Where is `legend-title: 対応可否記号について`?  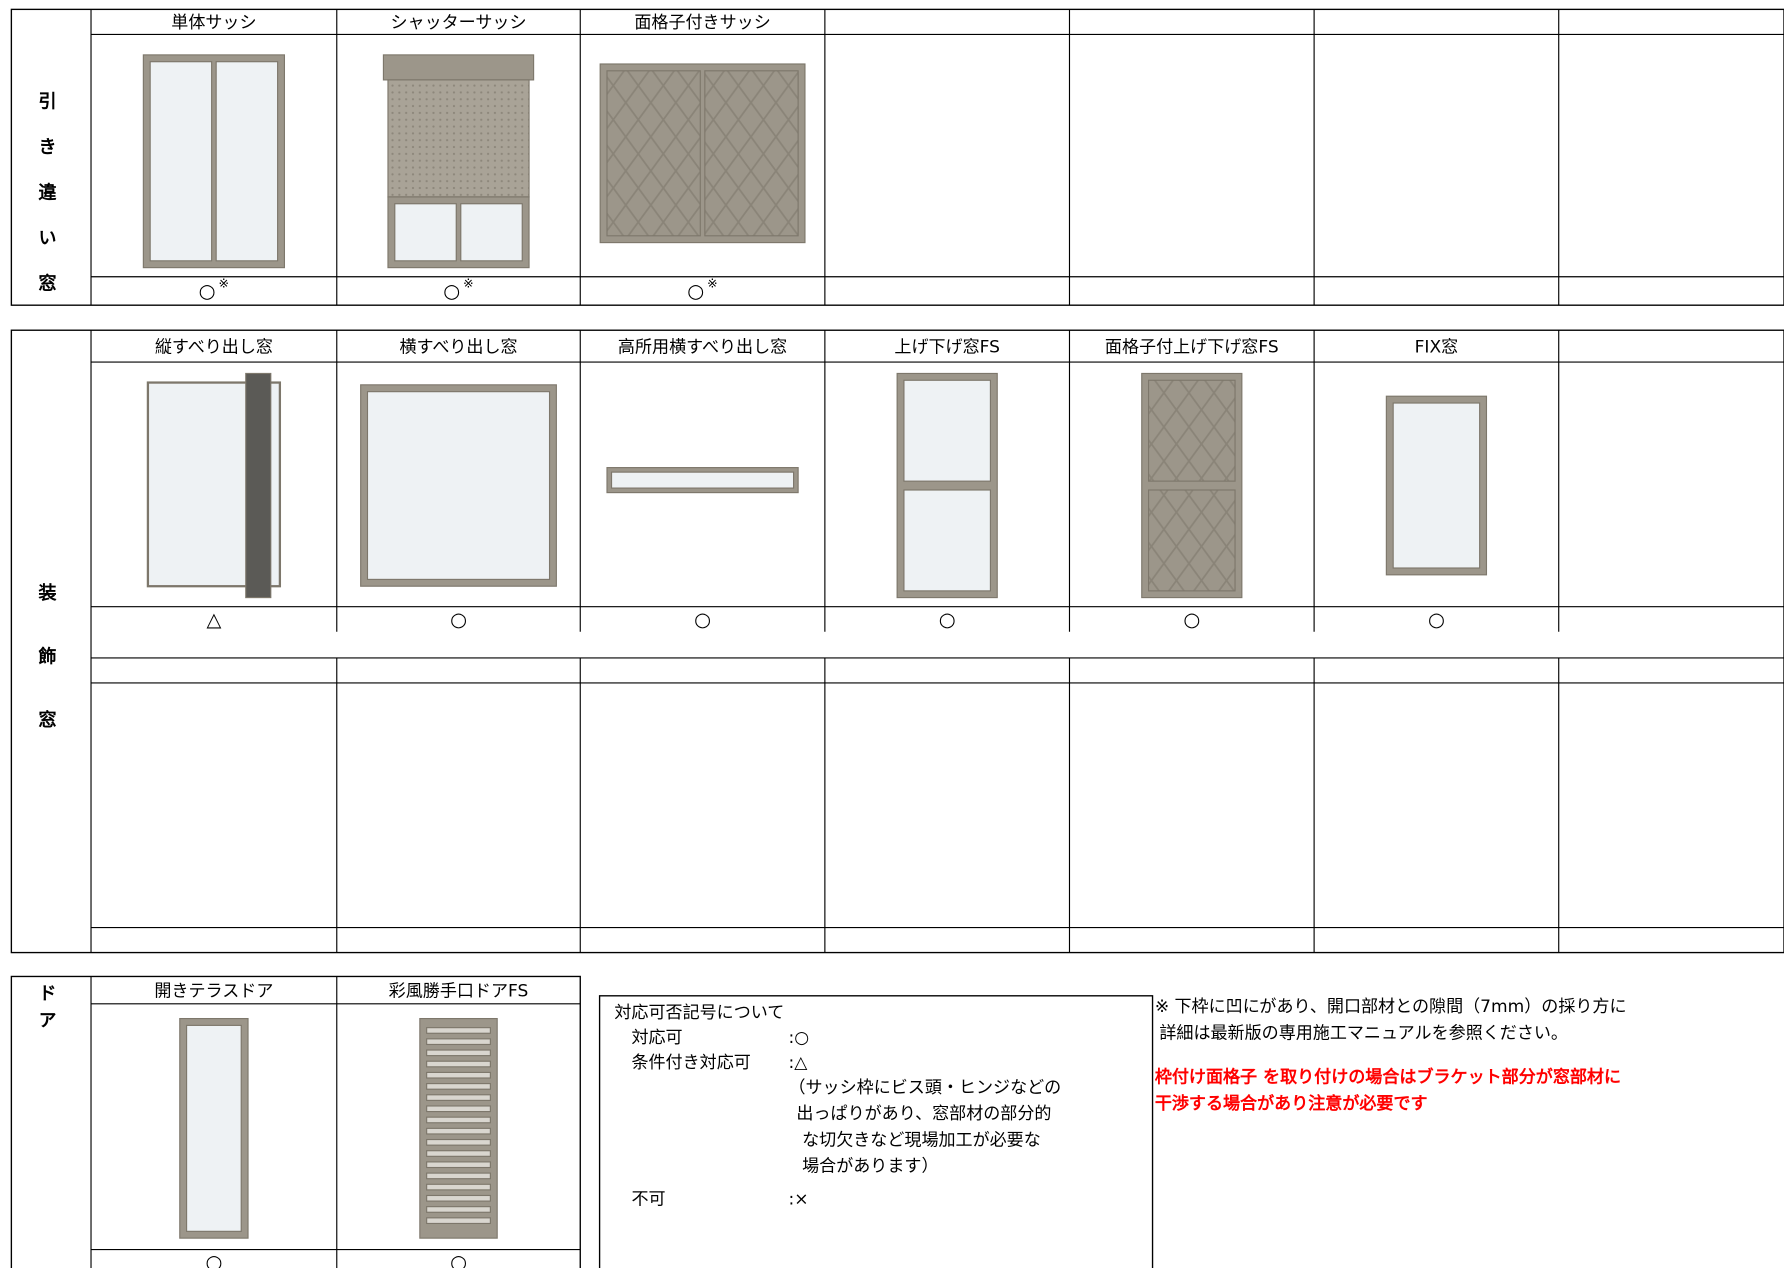
legend-title: 対応可否記号について is located at coordinates (699, 1013).